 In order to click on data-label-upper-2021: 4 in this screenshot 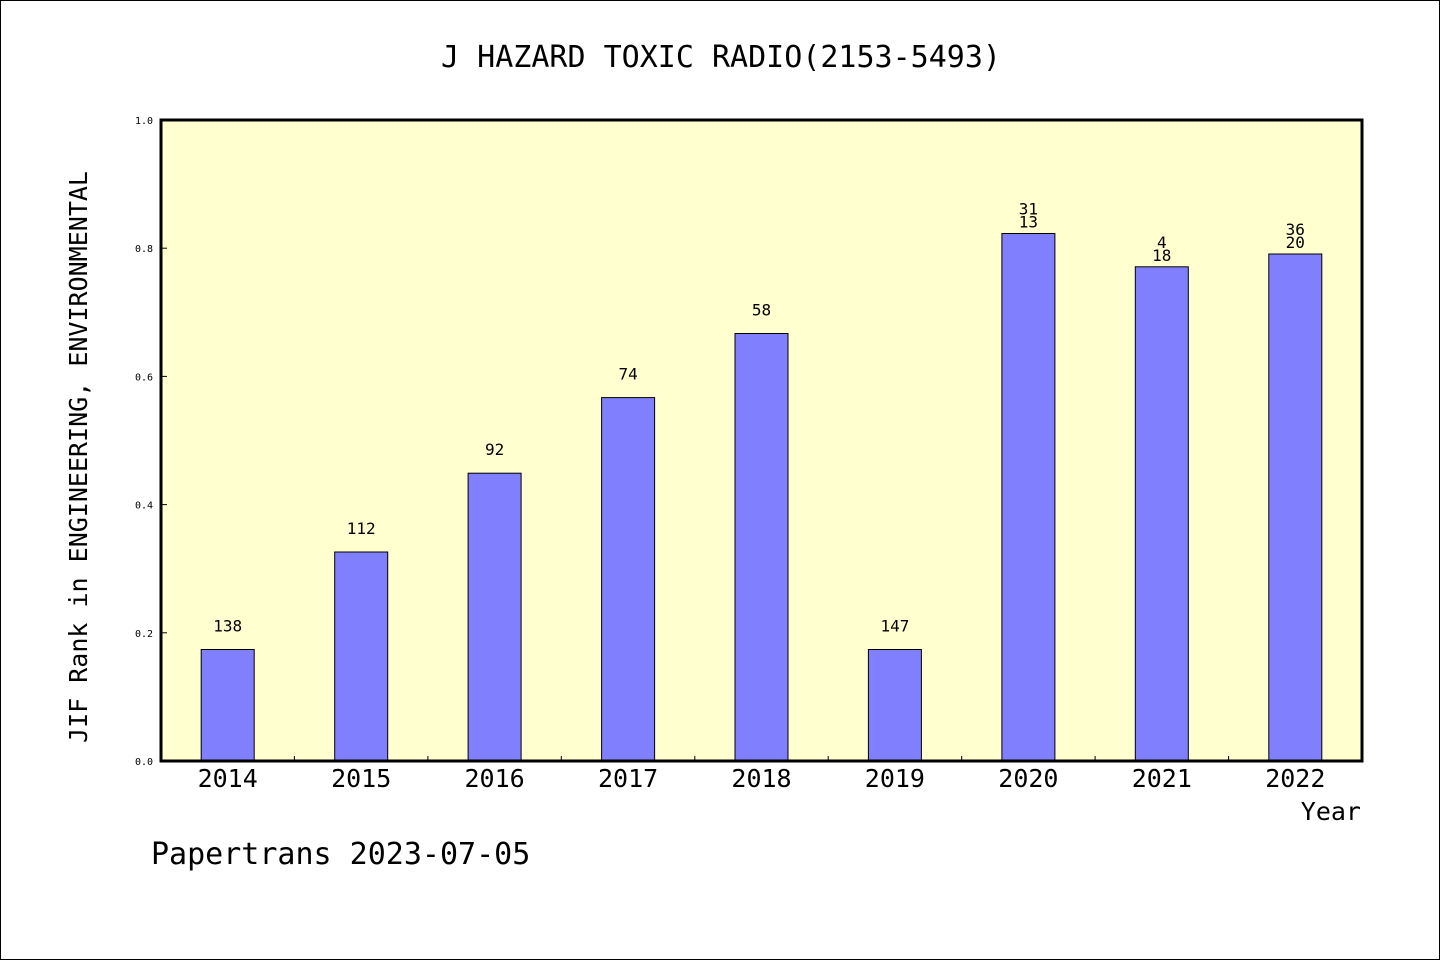, I will do `click(1162, 242)`.